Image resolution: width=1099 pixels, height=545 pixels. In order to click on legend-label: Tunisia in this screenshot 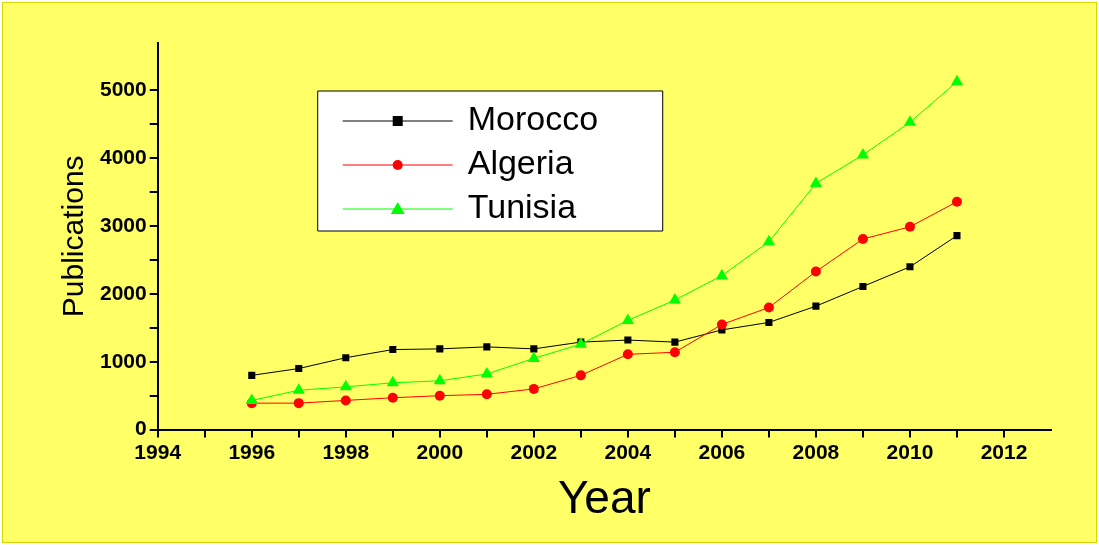, I will do `click(522, 206)`.